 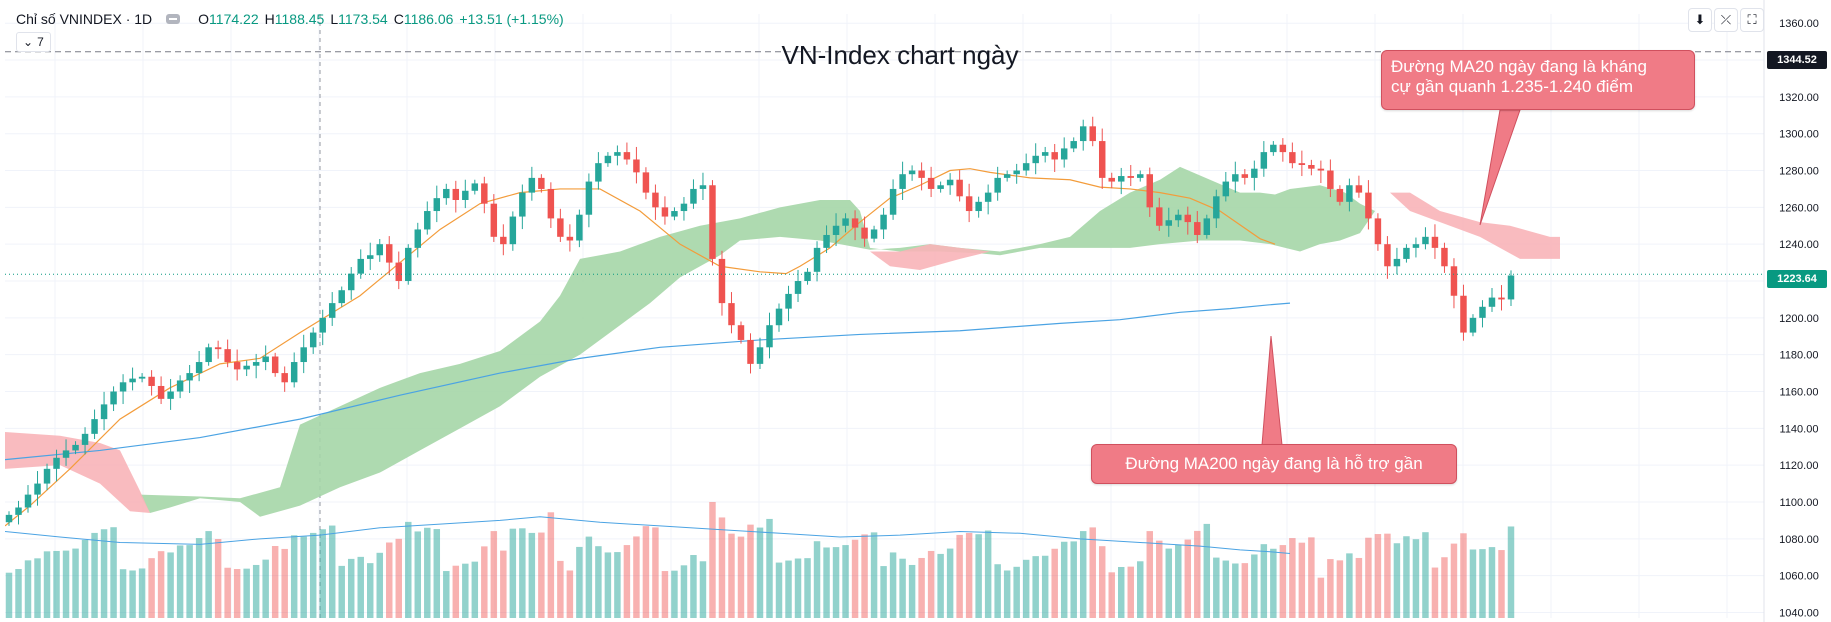 I want to click on ma200-callout-text: Đường MA200 ngày đang là hỗ trợ gần, so click(x=1274, y=463).